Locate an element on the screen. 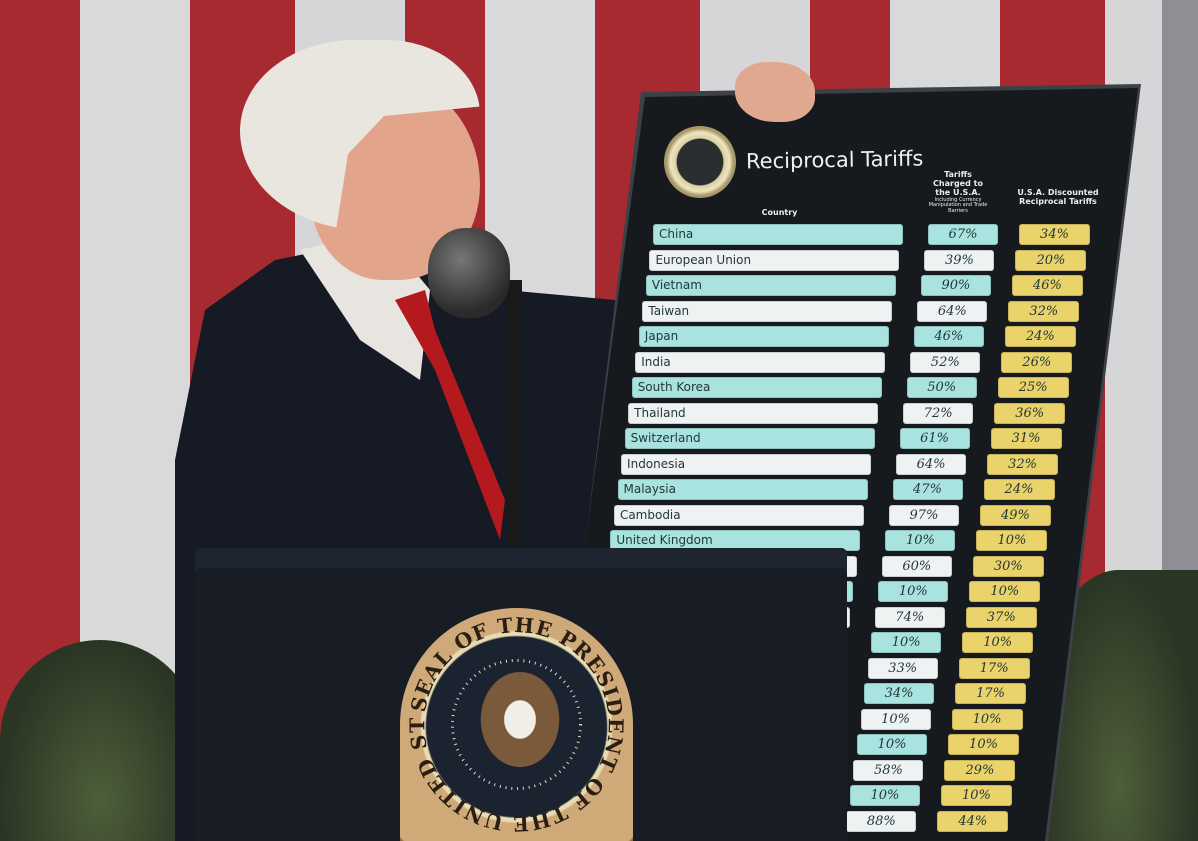 The height and width of the screenshot is (841, 1198). charged-tariff-cell: 33% is located at coordinates (902, 668).